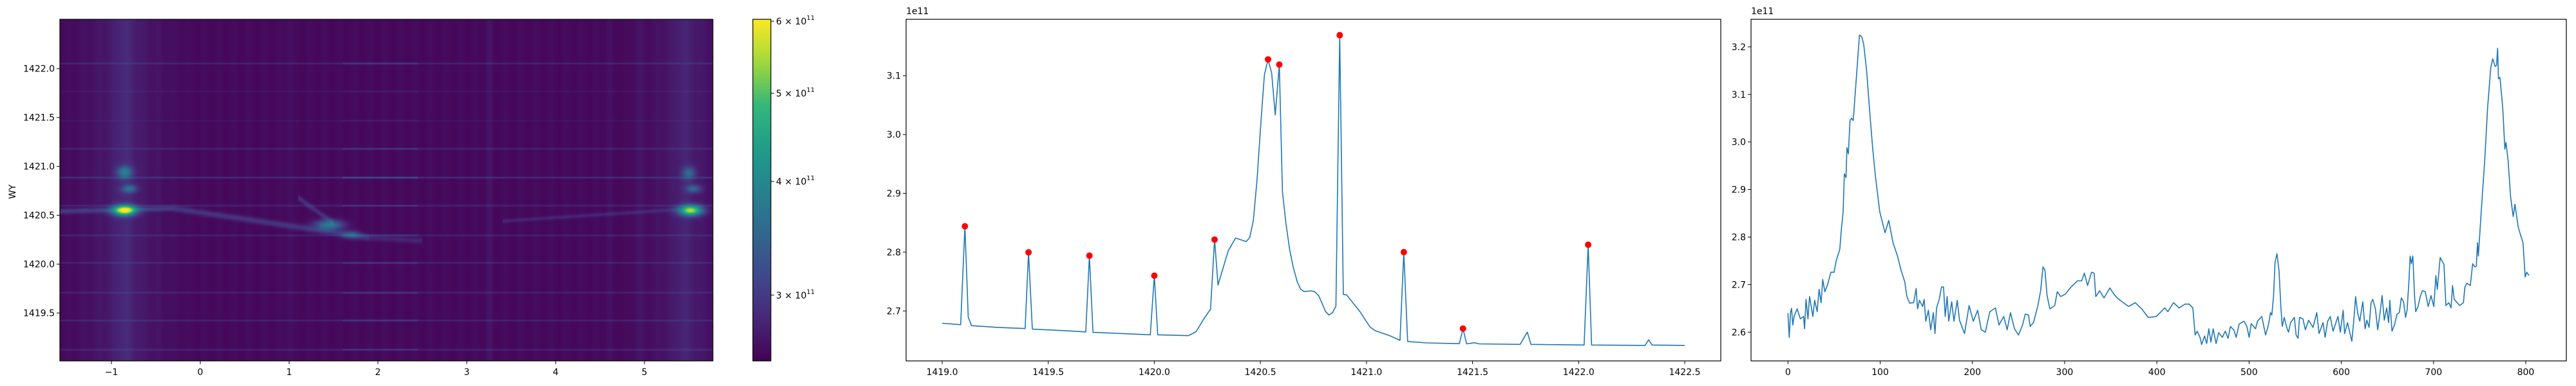 This screenshot has width=2576, height=386. I want to click on x-tick-label: 1420.5, so click(1260, 372).